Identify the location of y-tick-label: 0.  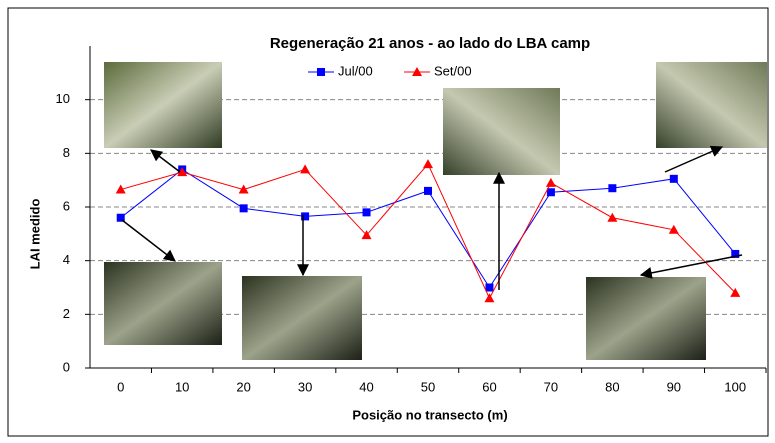
(66, 366).